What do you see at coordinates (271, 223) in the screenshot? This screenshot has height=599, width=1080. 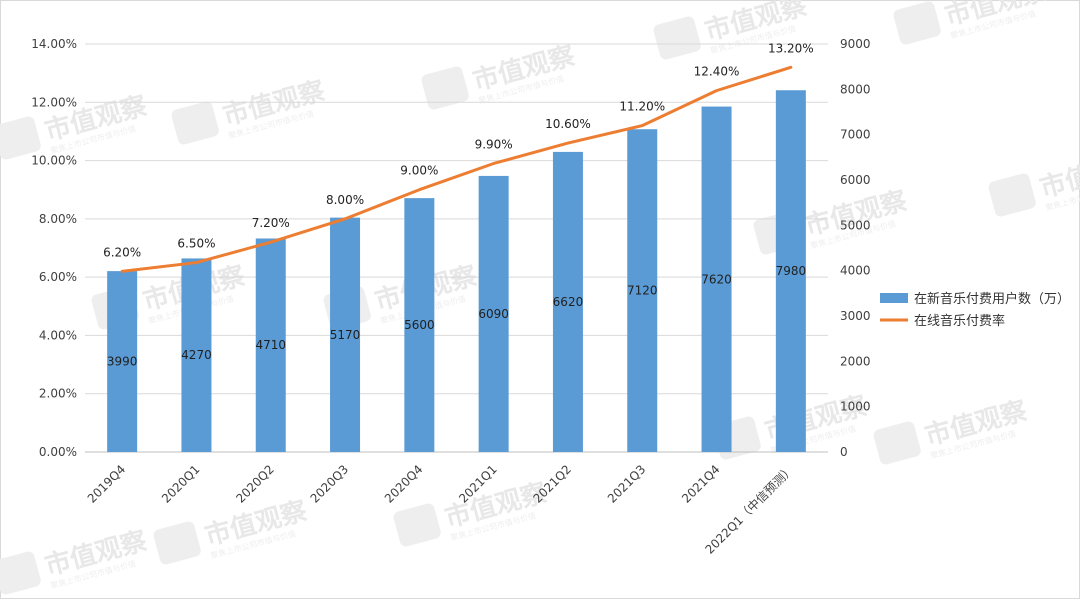 I see `line-value-label: 7.20%` at bounding box center [271, 223].